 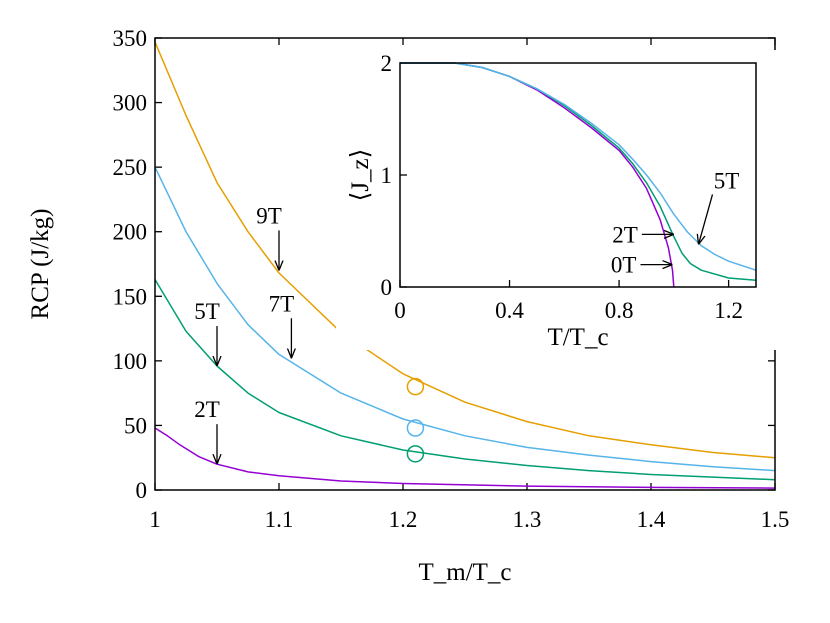 What do you see at coordinates (775, 519) in the screenshot?
I see `x-tick-label: 1.5` at bounding box center [775, 519].